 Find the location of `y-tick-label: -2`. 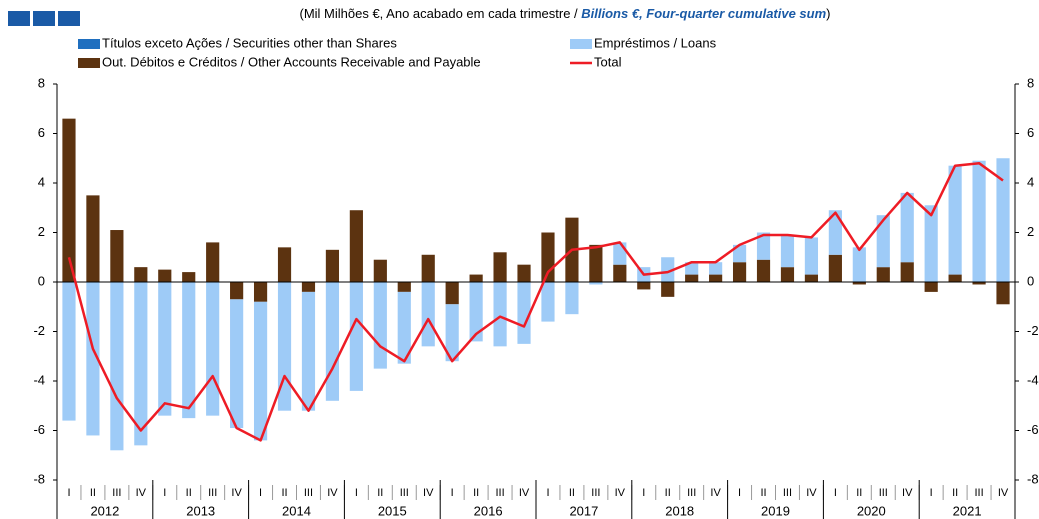

y-tick-label: -2 is located at coordinates (39, 330).